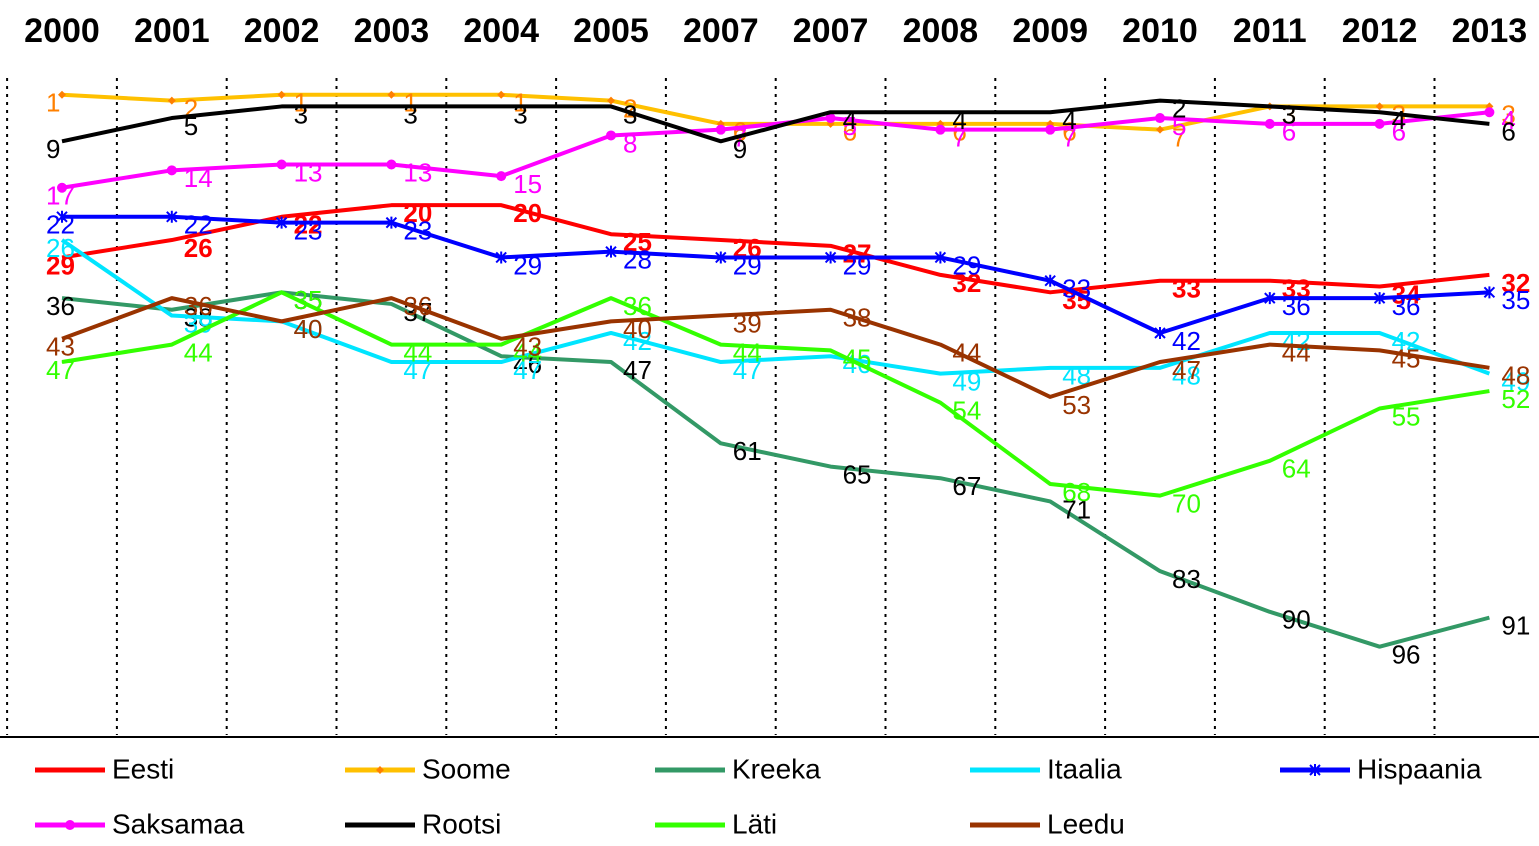 The image size is (1539, 846). What do you see at coordinates (637, 329) in the screenshot?
I see `data-label: 40` at bounding box center [637, 329].